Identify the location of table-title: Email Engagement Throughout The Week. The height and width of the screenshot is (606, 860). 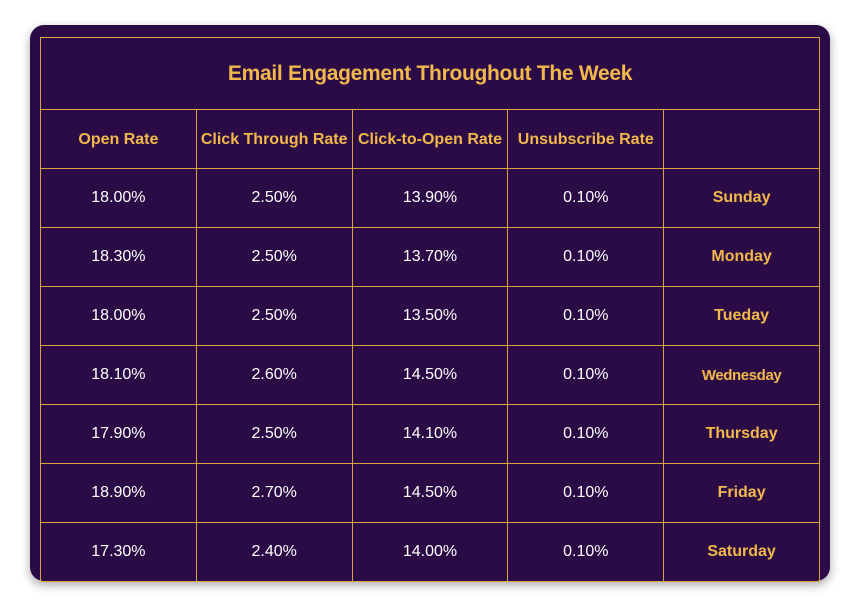
(430, 73).